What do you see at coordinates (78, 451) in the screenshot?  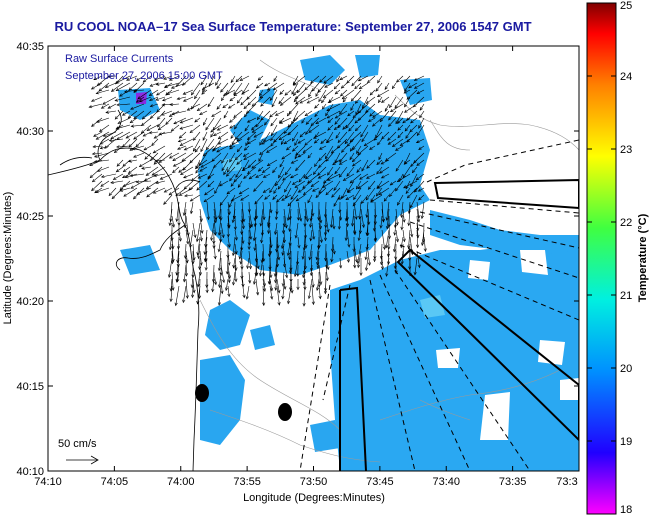 I see `scale-arrow: 50 cm/s` at bounding box center [78, 451].